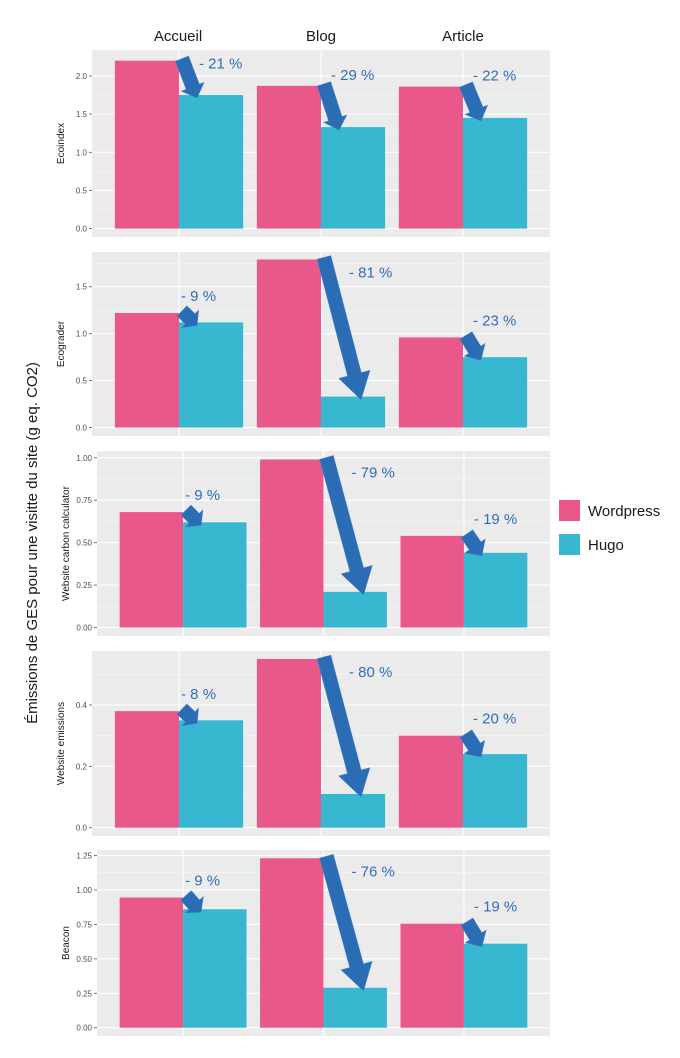  Describe the element at coordinates (463, 36) in the screenshot. I see `column-header-article: Article` at that location.